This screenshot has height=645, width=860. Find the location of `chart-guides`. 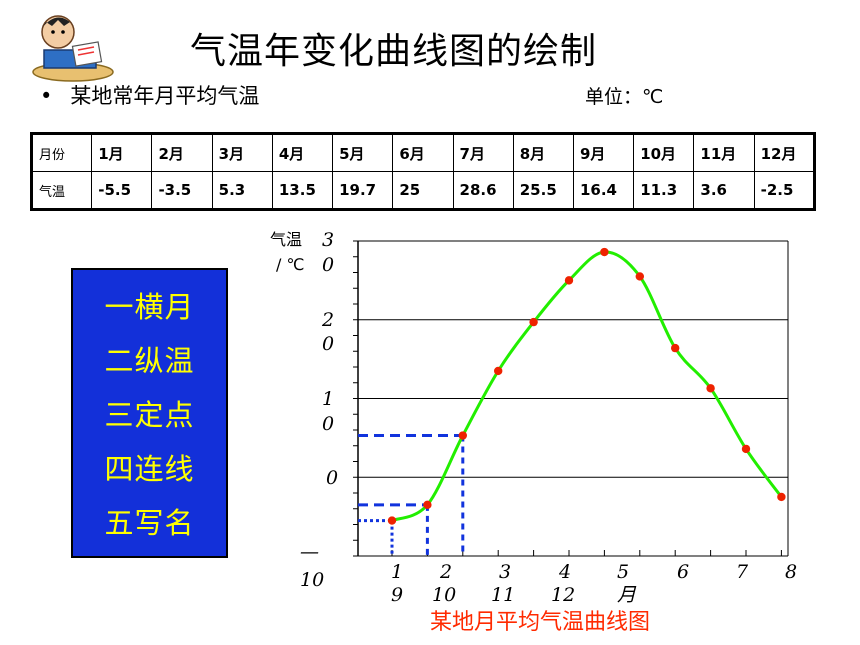

chart-guides is located at coordinates (411, 495).